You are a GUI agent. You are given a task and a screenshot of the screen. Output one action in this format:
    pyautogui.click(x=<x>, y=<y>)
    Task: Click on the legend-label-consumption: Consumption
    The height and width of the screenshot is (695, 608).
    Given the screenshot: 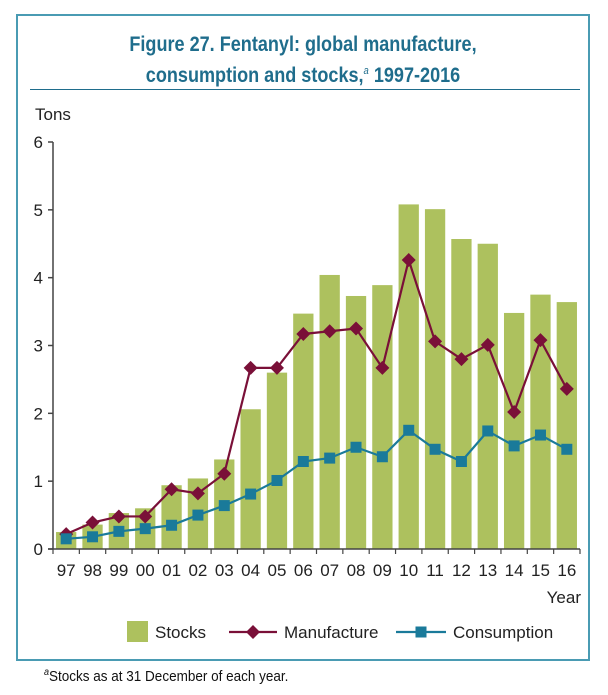 What is the action you would take?
    pyautogui.click(x=503, y=632)
    